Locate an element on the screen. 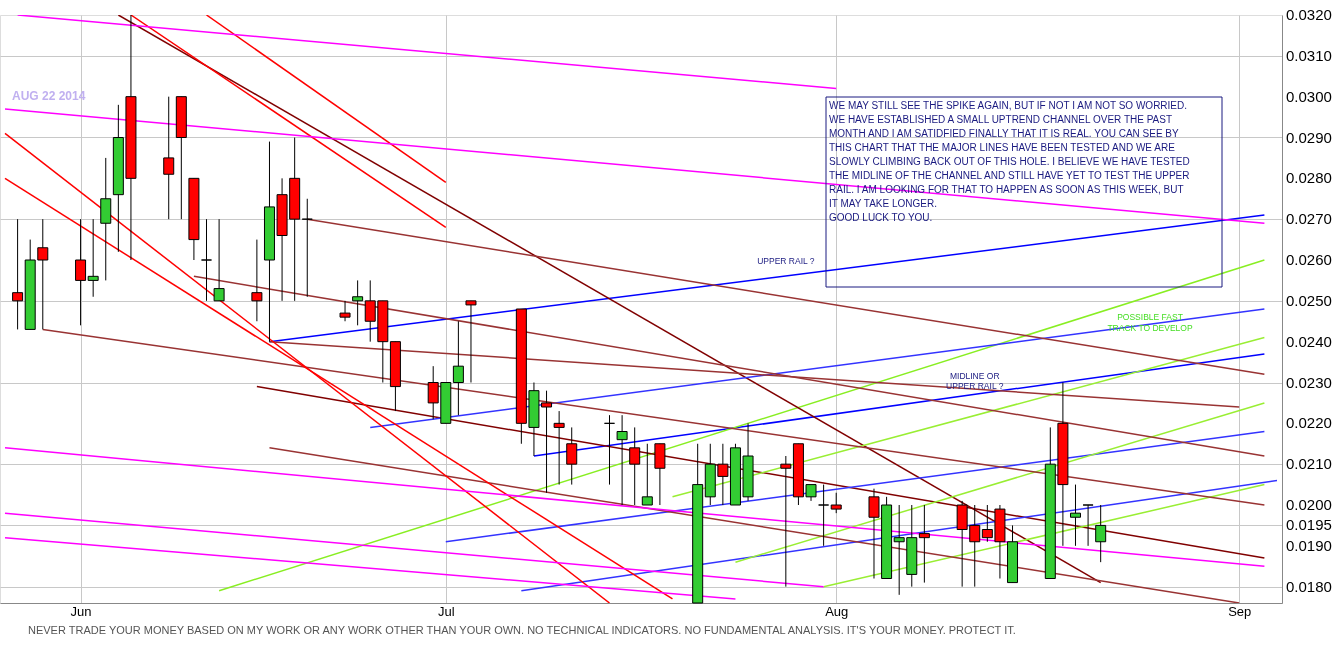 The height and width of the screenshot is (647, 1339). y-tick-label: 0.0320 is located at coordinates (1309, 14).